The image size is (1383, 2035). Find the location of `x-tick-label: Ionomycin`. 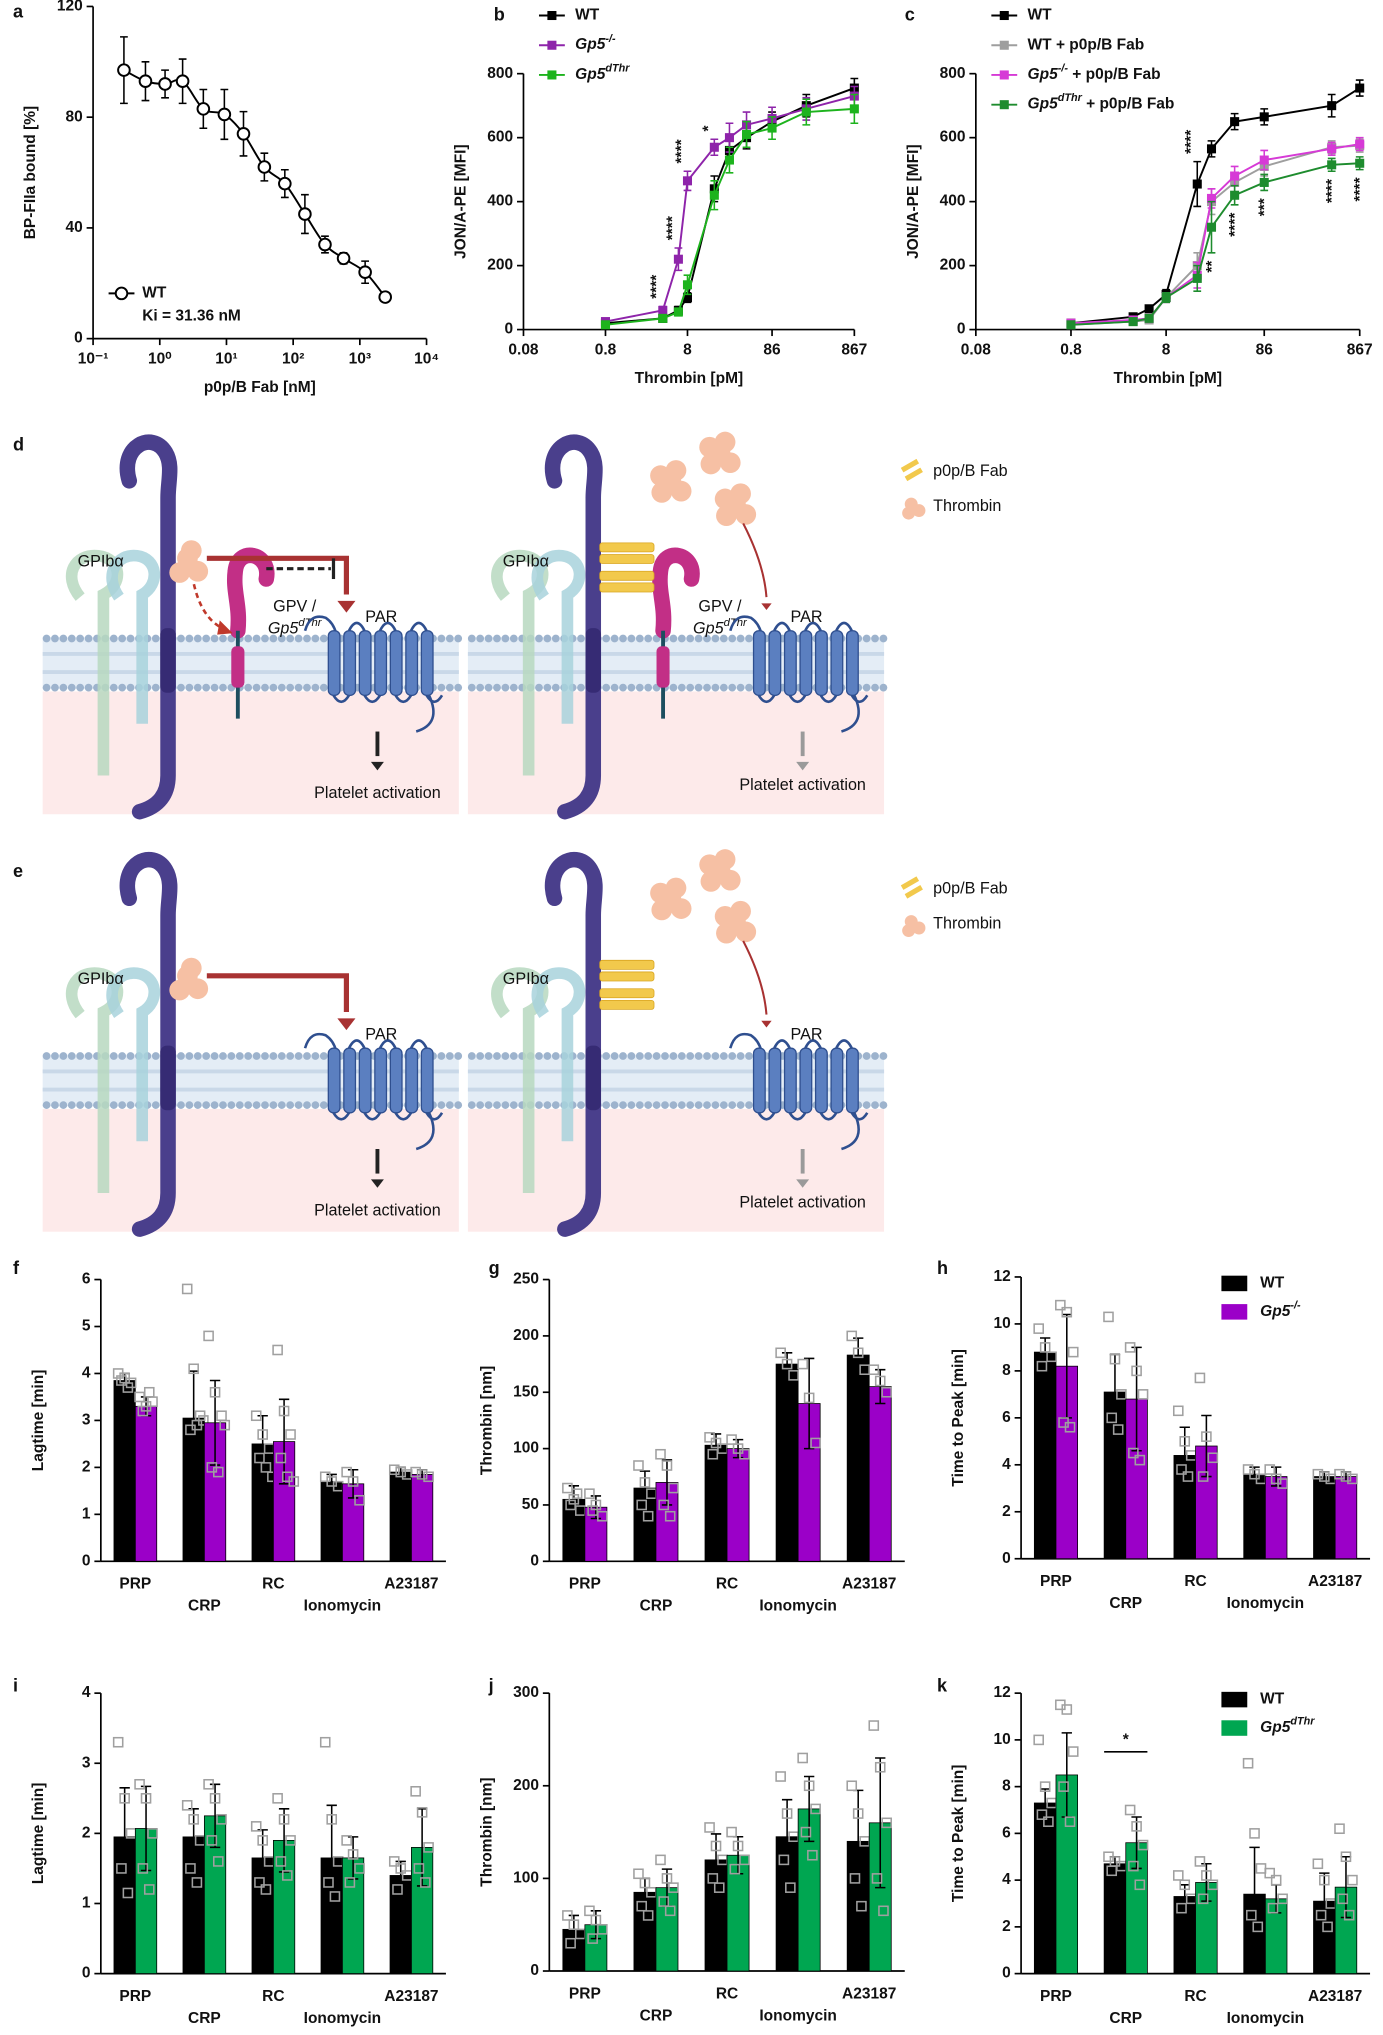

x-tick-label: Ionomycin is located at coordinates (1266, 1603).